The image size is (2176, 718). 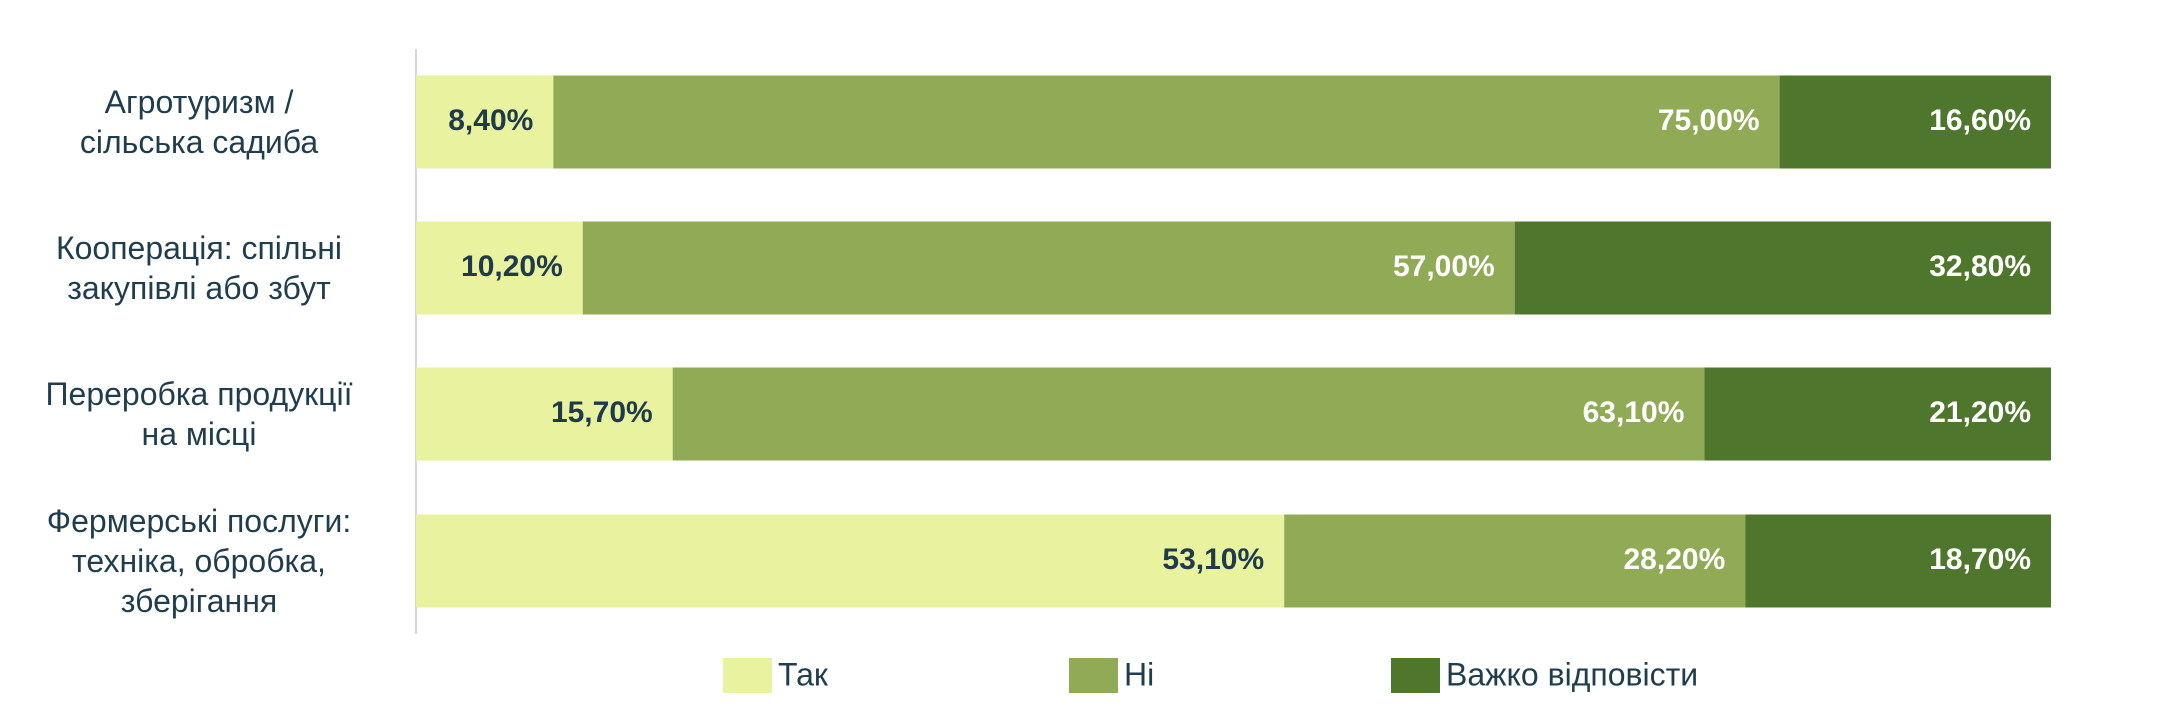 I want to click on data-label: 57,00%, so click(x=1444, y=266).